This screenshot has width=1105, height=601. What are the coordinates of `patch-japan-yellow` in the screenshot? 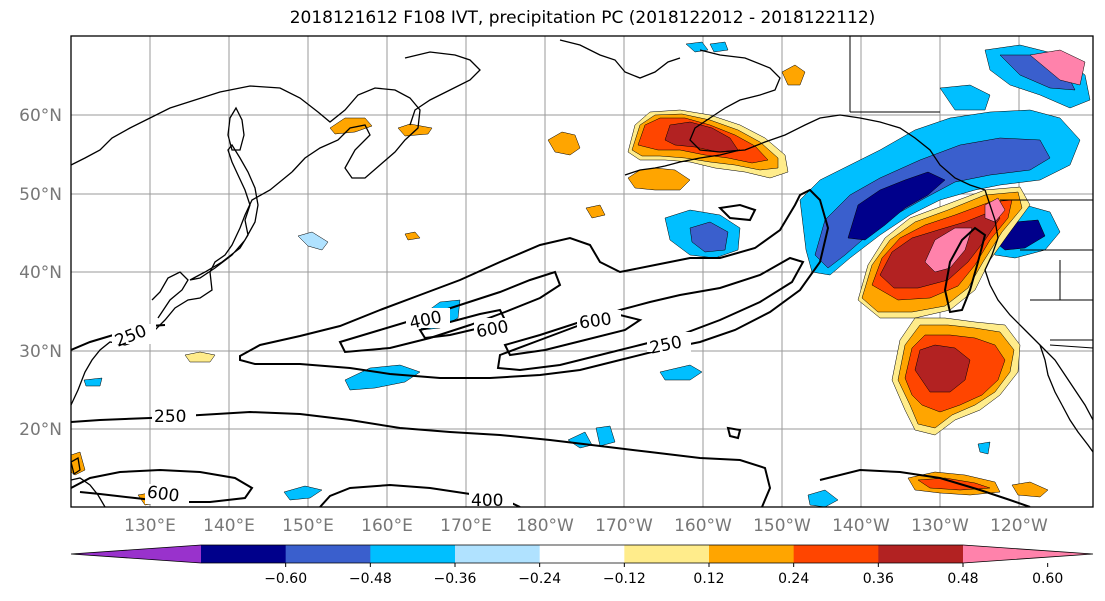 It's located at (200, 357).